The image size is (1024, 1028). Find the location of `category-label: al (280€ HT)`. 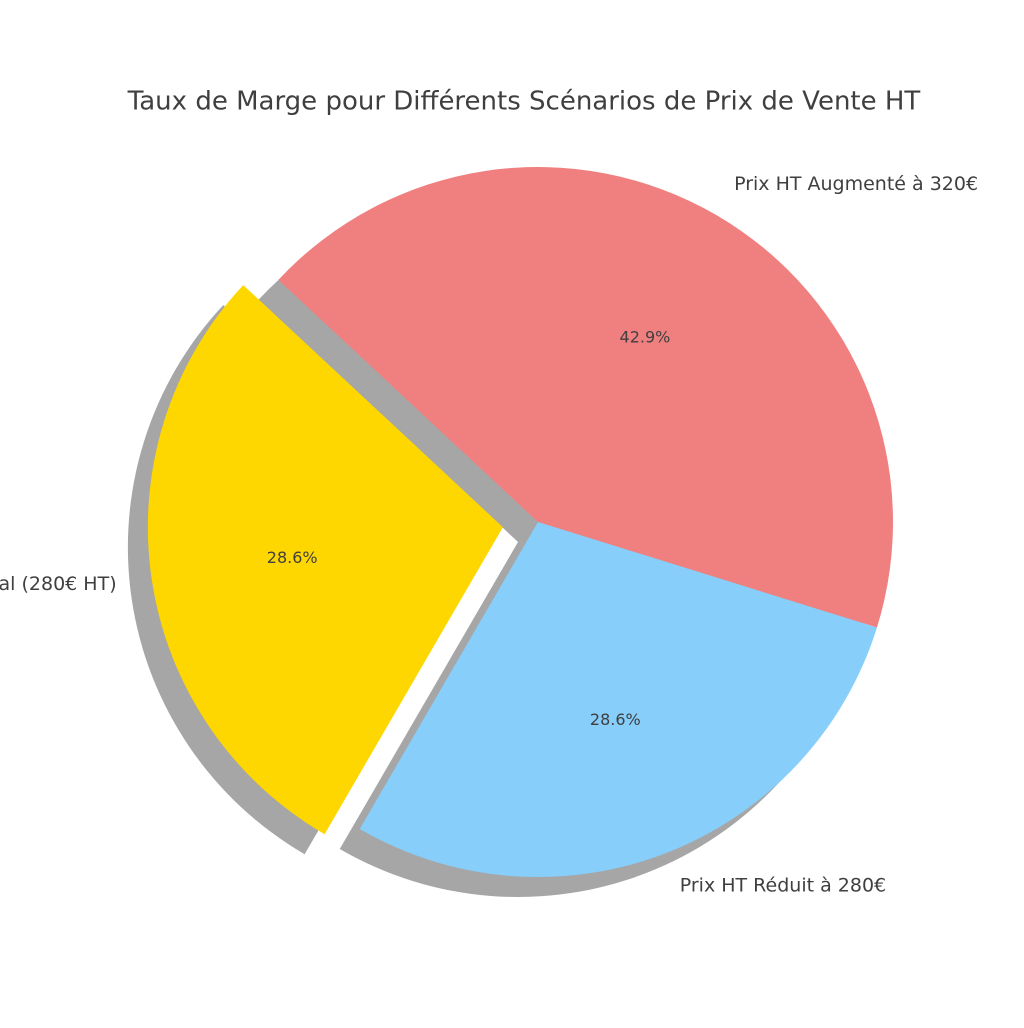

category-label: al (280€ HT) is located at coordinates (58, 584).